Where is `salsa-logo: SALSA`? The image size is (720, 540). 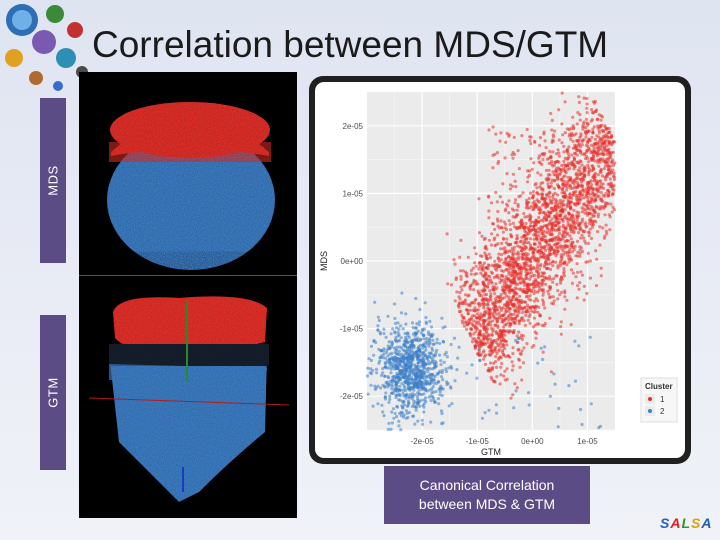 salsa-logo: SALSA is located at coordinates (686, 523).